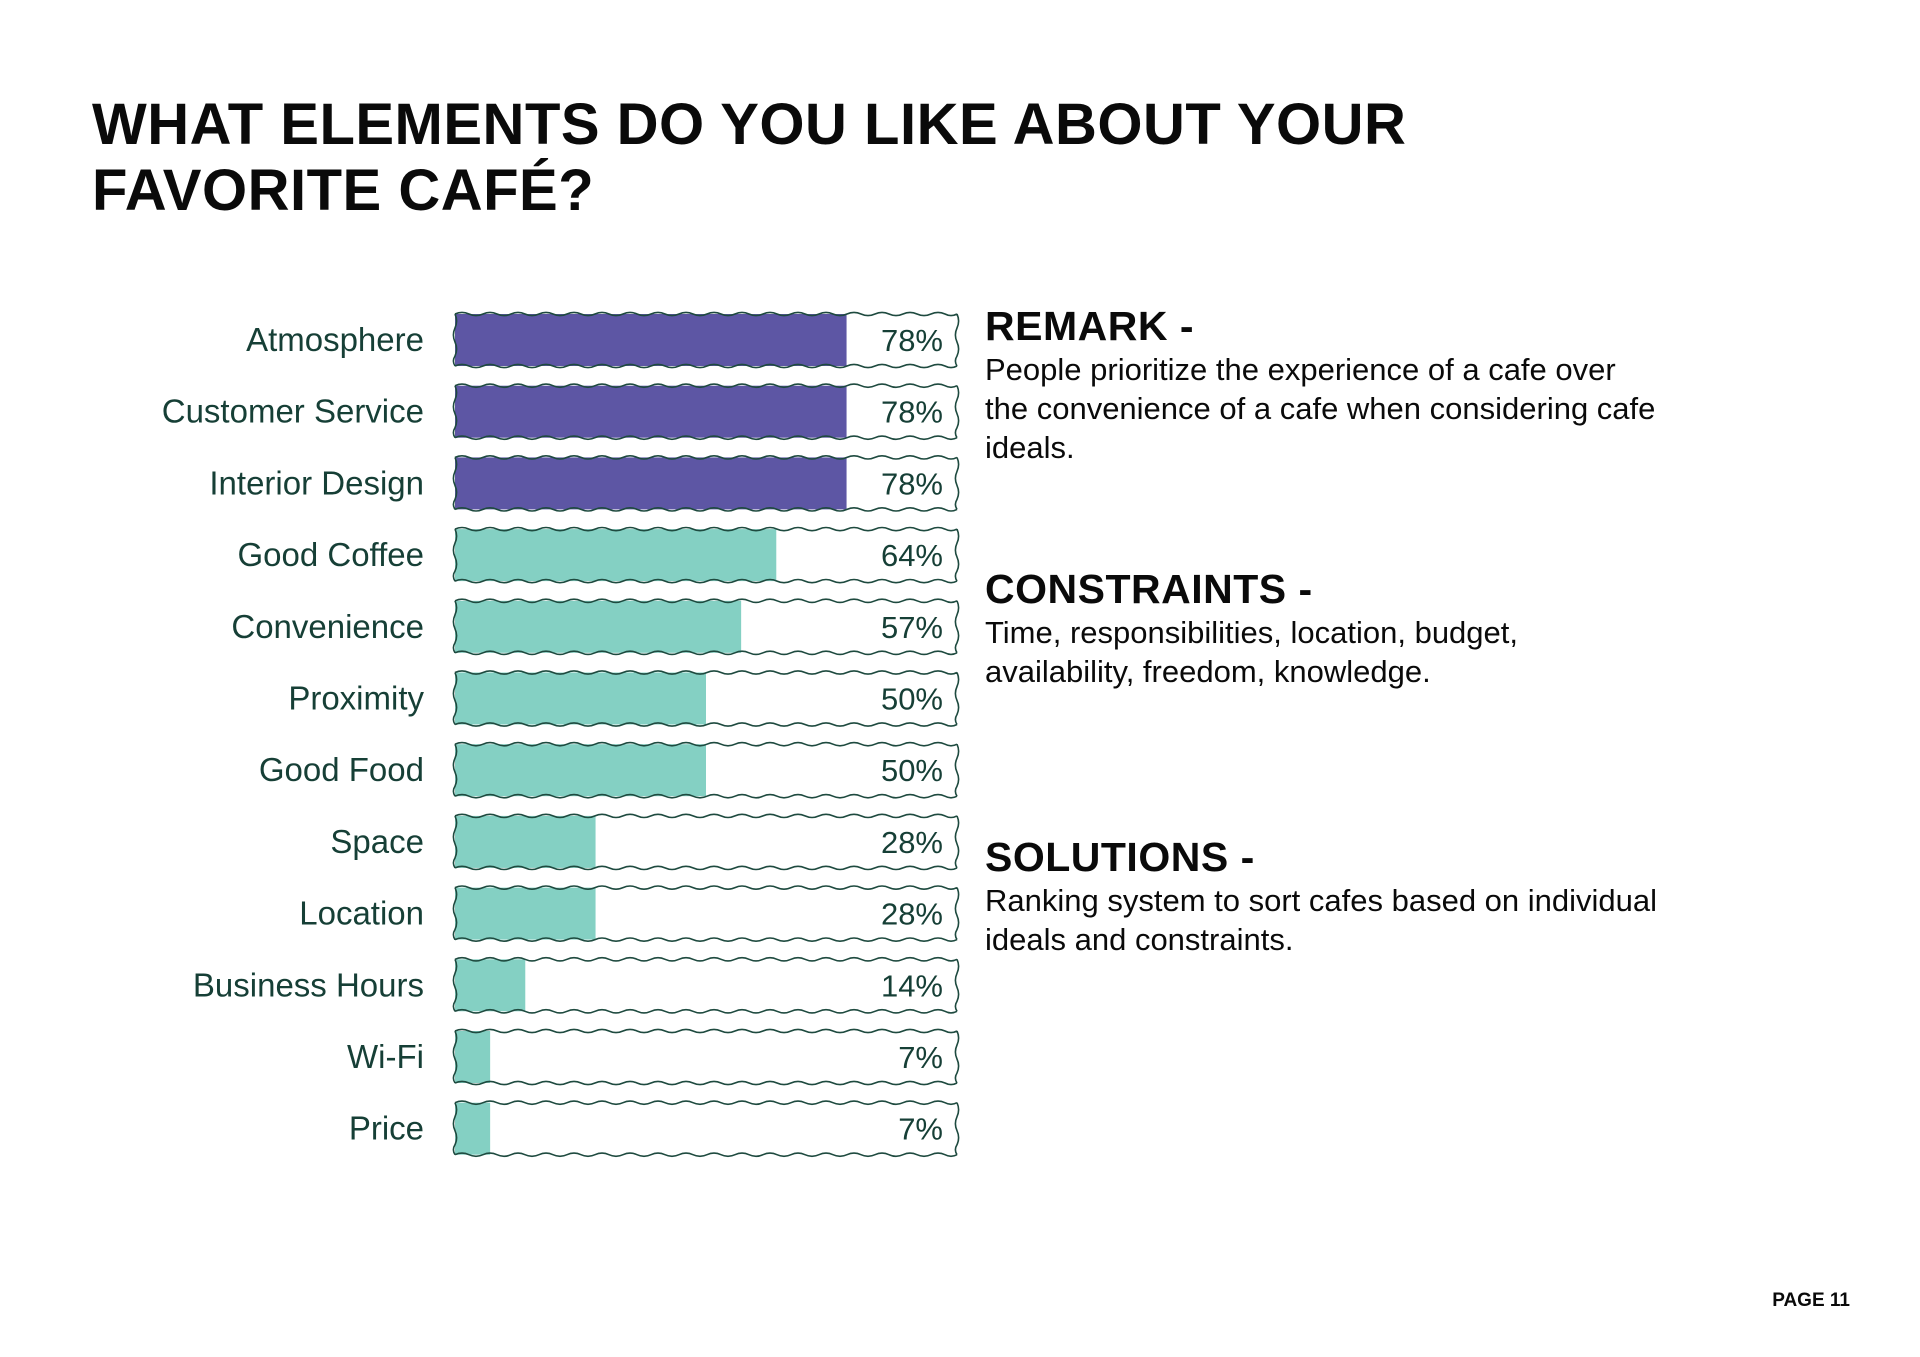  Describe the element at coordinates (341, 769) in the screenshot. I see `category-label: Good Food` at that location.